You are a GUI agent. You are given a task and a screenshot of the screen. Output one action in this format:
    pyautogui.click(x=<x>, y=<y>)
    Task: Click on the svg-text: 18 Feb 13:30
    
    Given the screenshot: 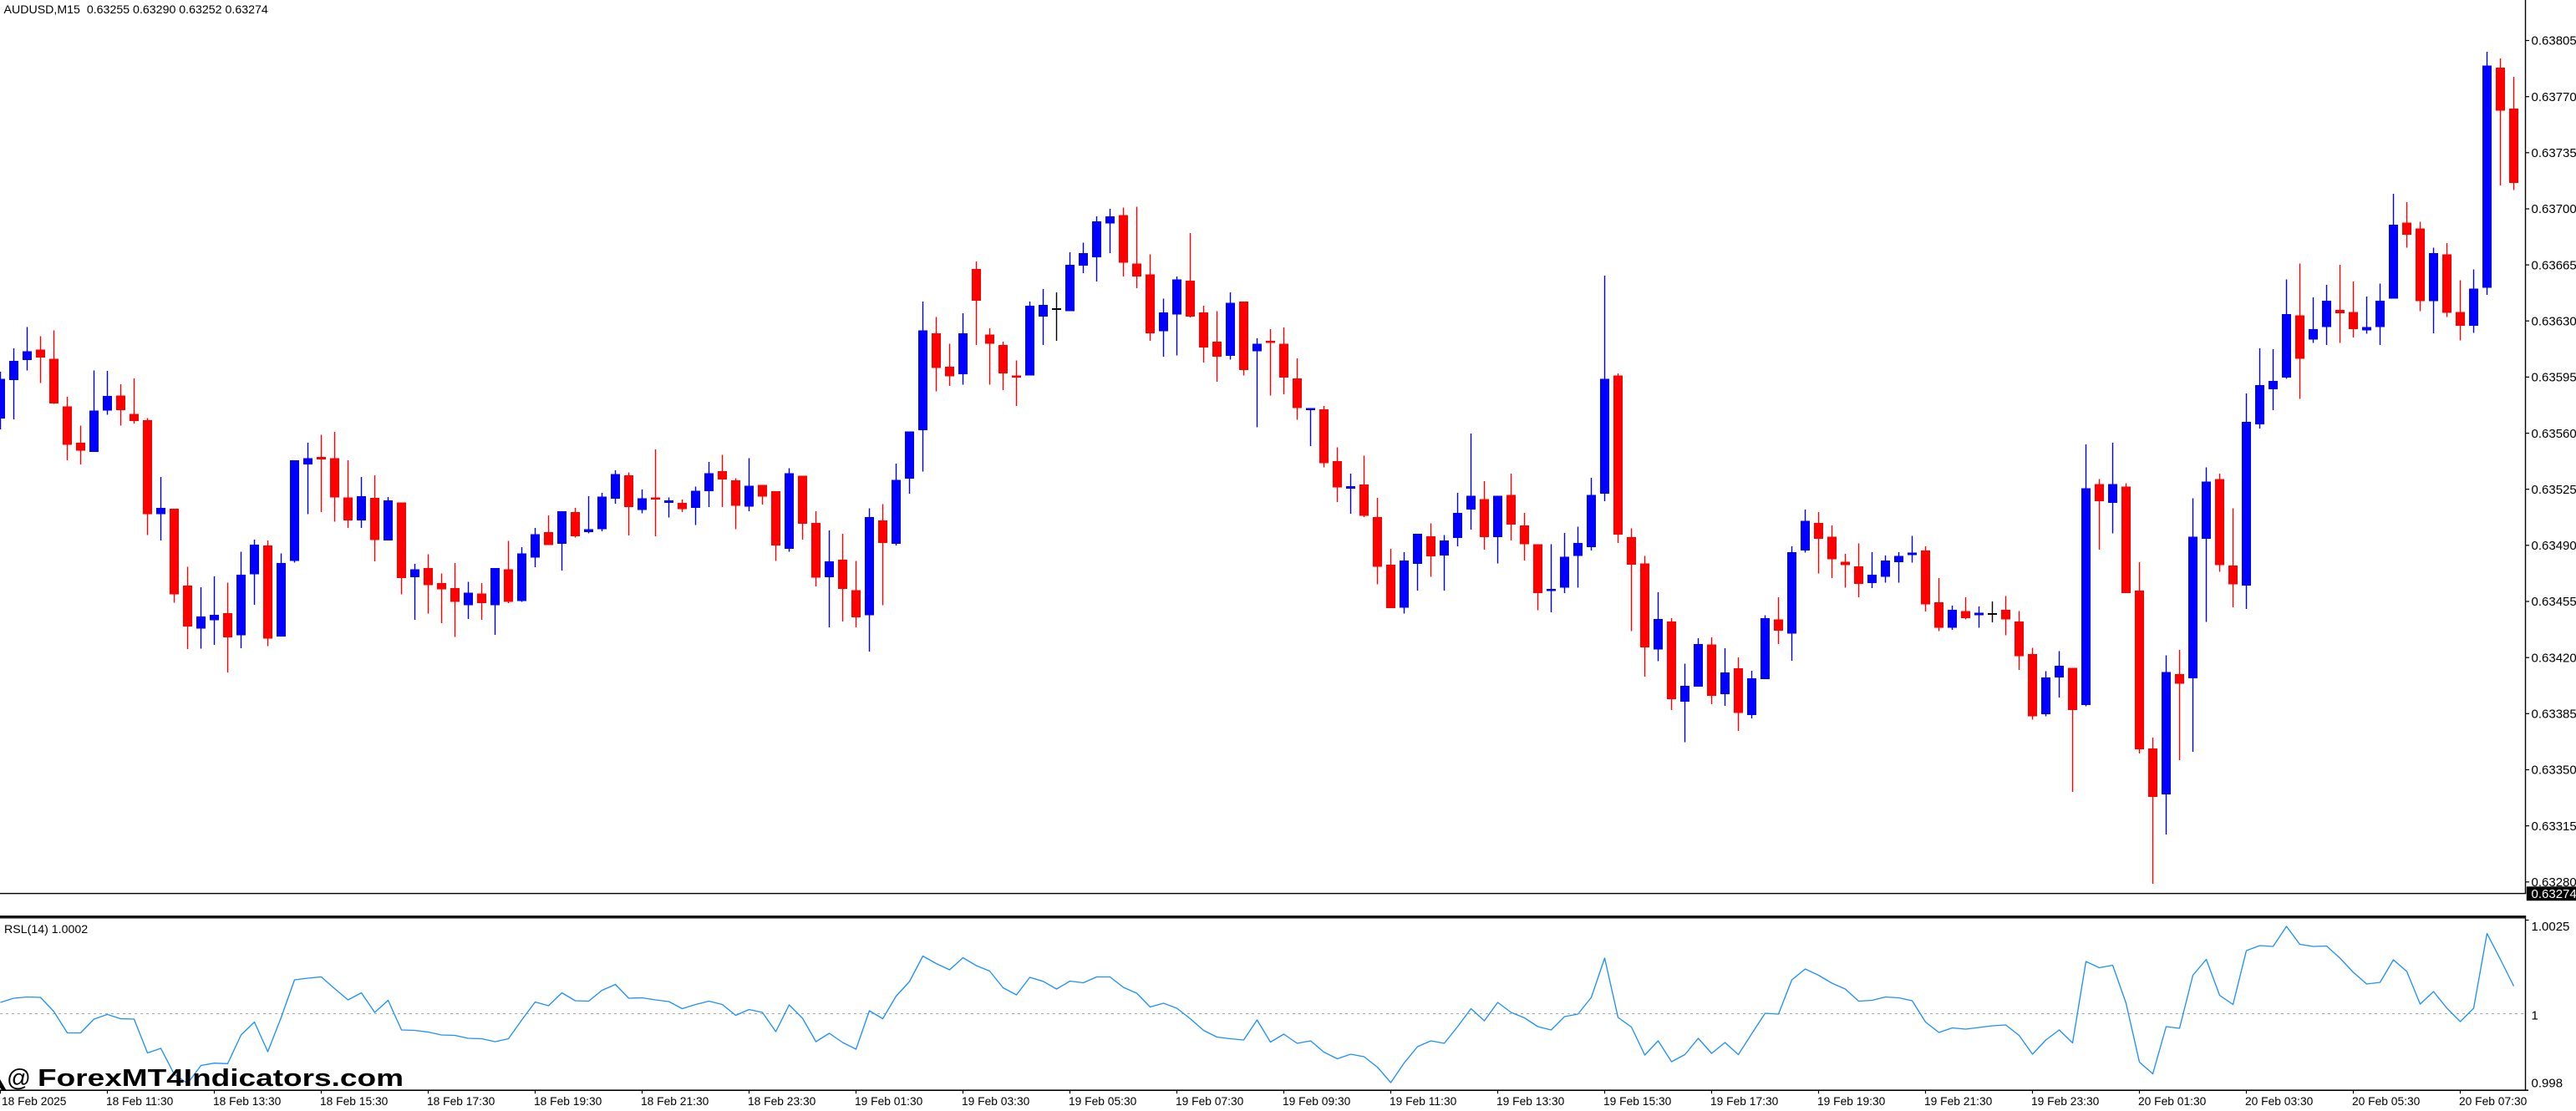 What is the action you would take?
    pyautogui.click(x=247, y=1101)
    